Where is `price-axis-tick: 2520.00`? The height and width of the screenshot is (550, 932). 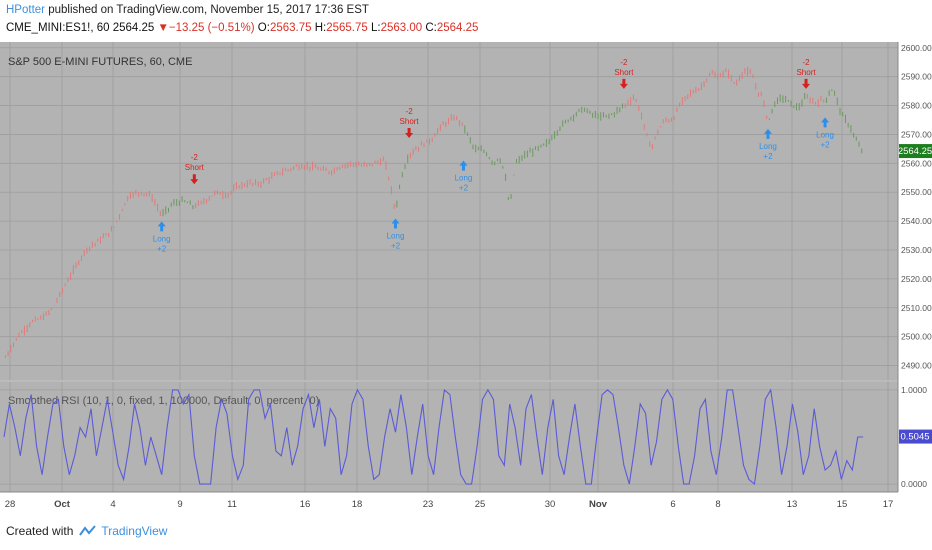 price-axis-tick: 2520.00 is located at coordinates (916, 279).